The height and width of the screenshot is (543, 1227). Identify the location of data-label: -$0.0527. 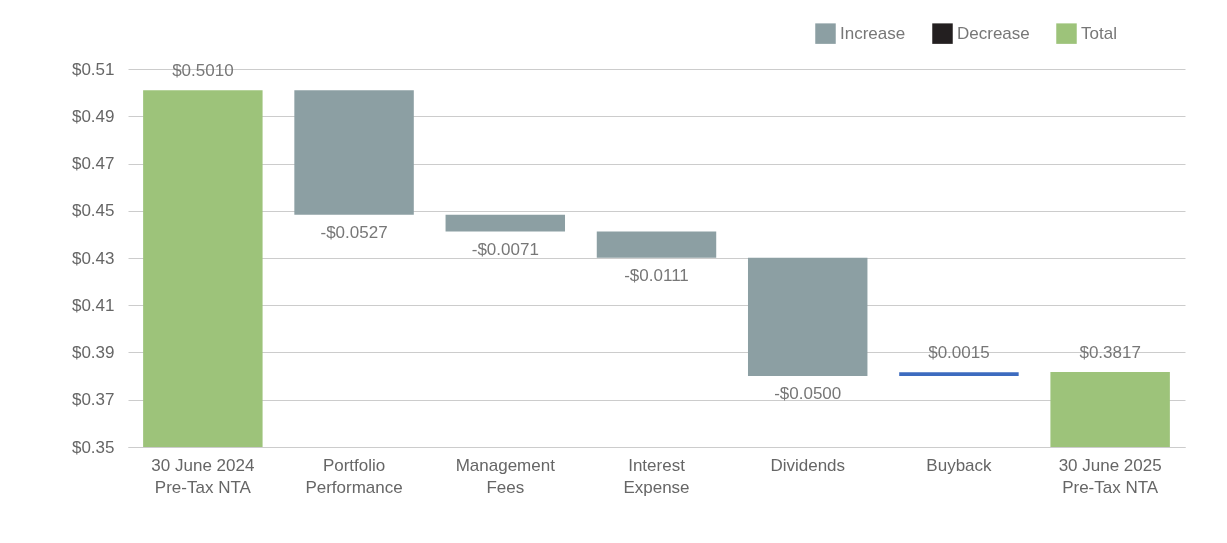
(354, 232).